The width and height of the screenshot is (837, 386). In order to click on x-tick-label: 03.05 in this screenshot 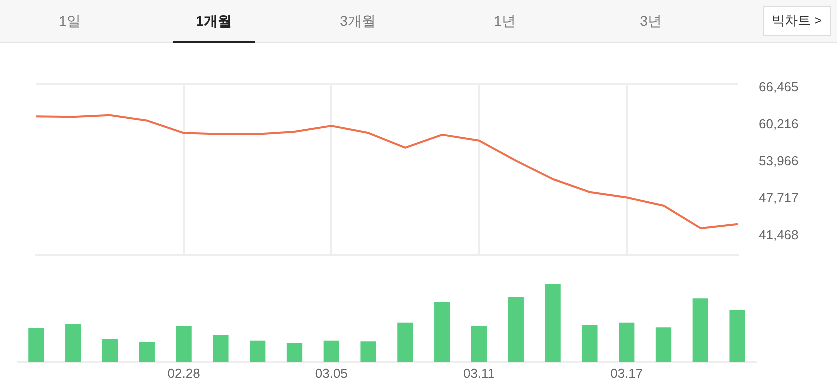, I will do `click(331, 373)`.